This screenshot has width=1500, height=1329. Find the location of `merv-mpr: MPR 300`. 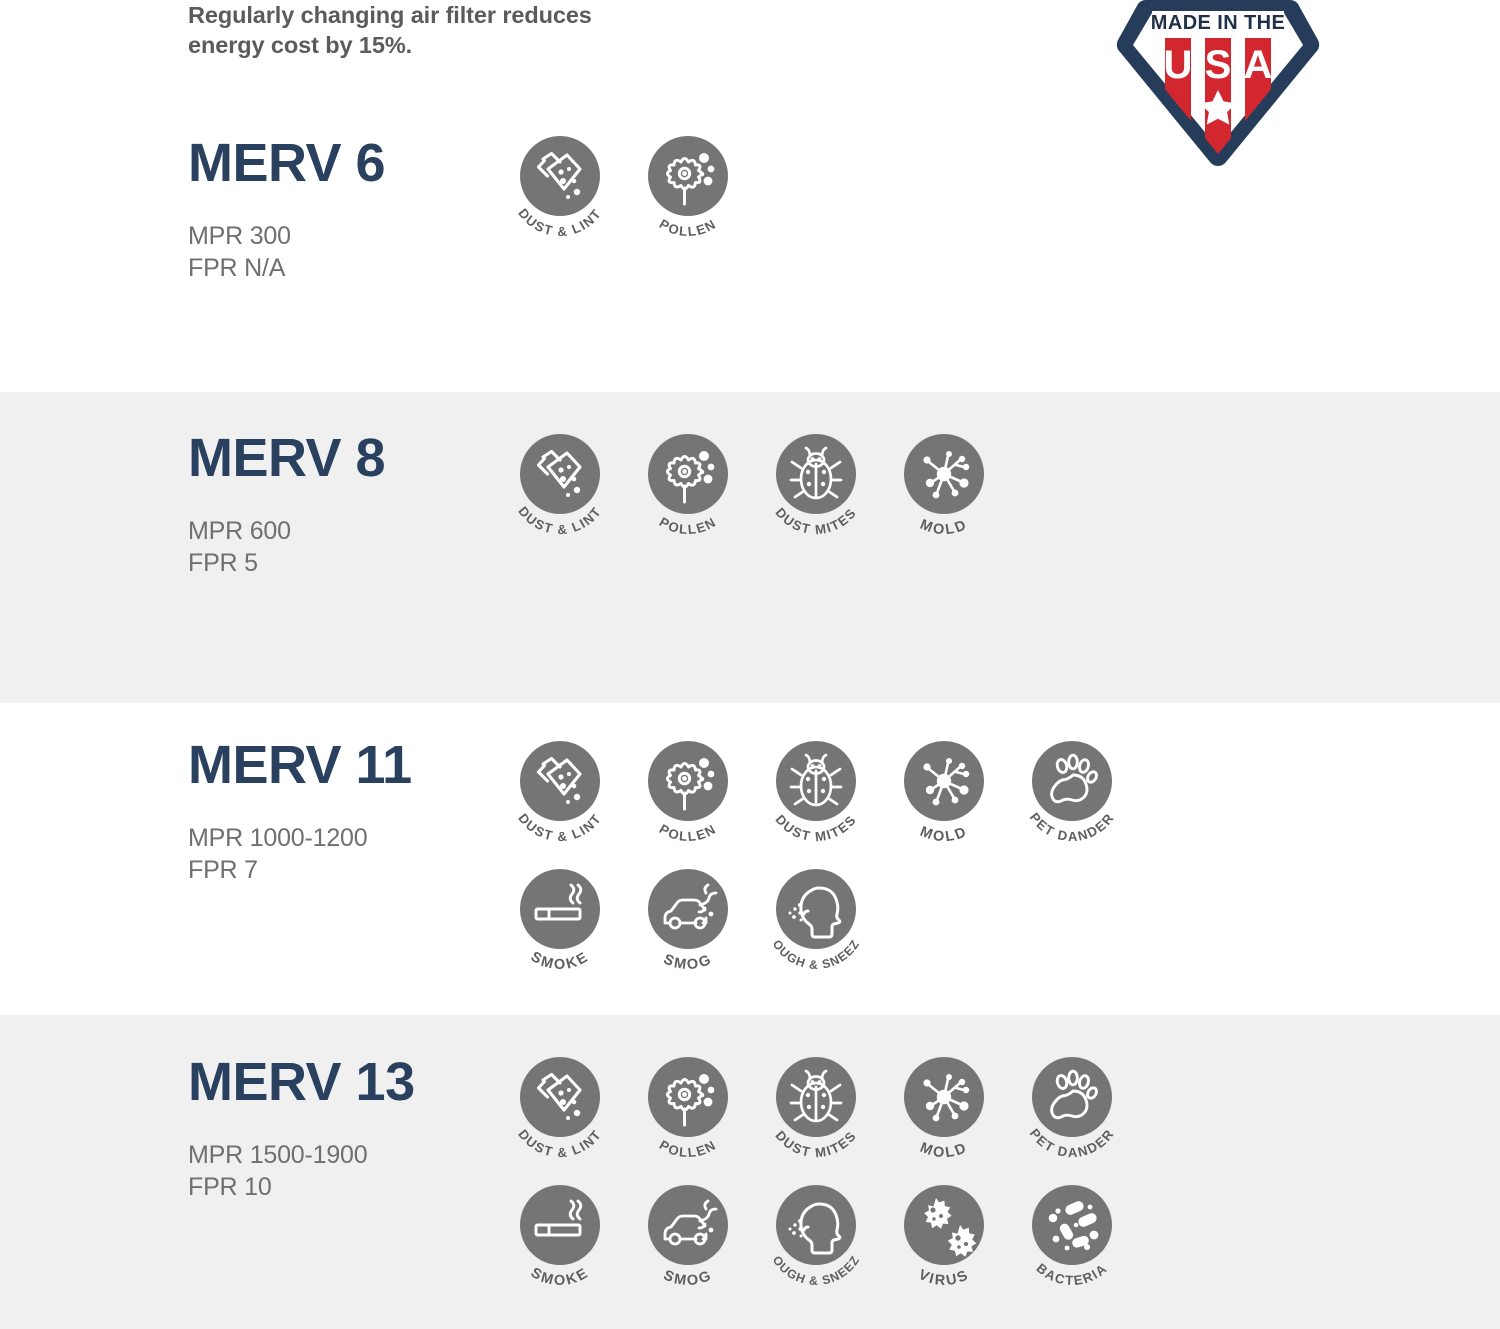

merv-mpr: MPR 300 is located at coordinates (239, 236).